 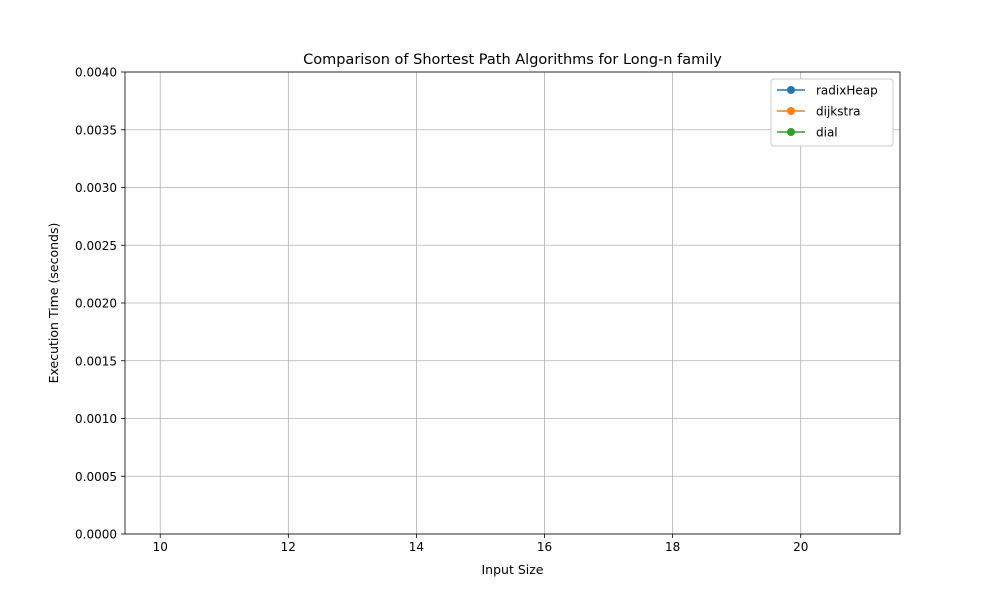 I want to click on legend-box, so click(x=832, y=112).